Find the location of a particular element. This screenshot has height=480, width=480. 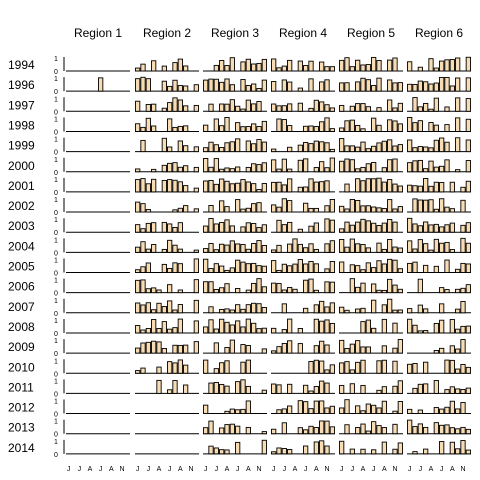

y-tick-1: 1 is located at coordinates (56, 301).